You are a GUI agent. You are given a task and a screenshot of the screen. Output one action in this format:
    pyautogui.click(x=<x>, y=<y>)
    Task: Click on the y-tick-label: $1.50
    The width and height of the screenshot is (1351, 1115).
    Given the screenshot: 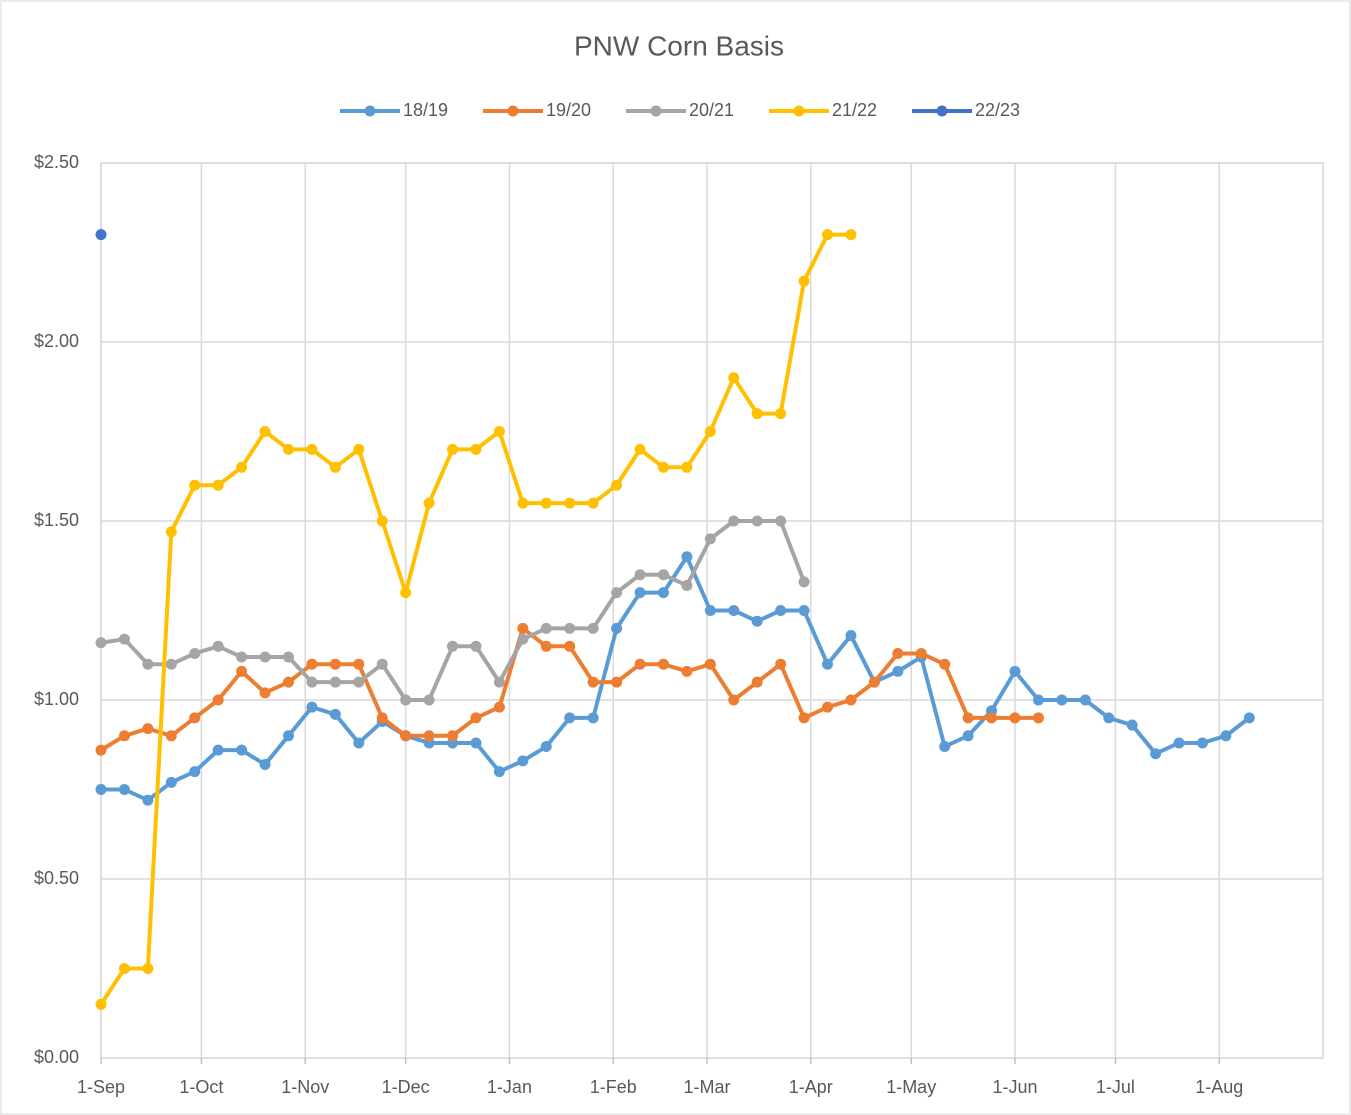 What is the action you would take?
    pyautogui.click(x=56, y=520)
    